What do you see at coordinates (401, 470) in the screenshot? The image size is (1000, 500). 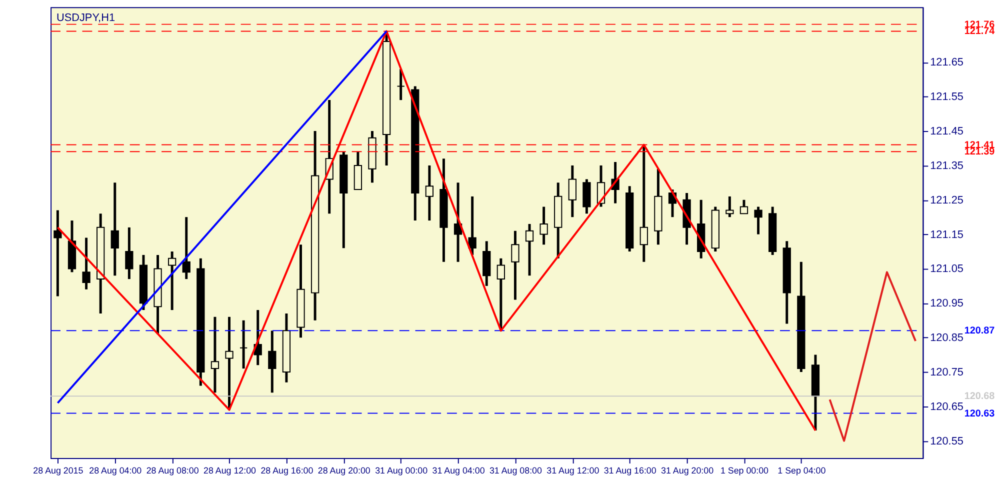 I see `x-tick-label: 31 Aug 00:00` at bounding box center [401, 470].